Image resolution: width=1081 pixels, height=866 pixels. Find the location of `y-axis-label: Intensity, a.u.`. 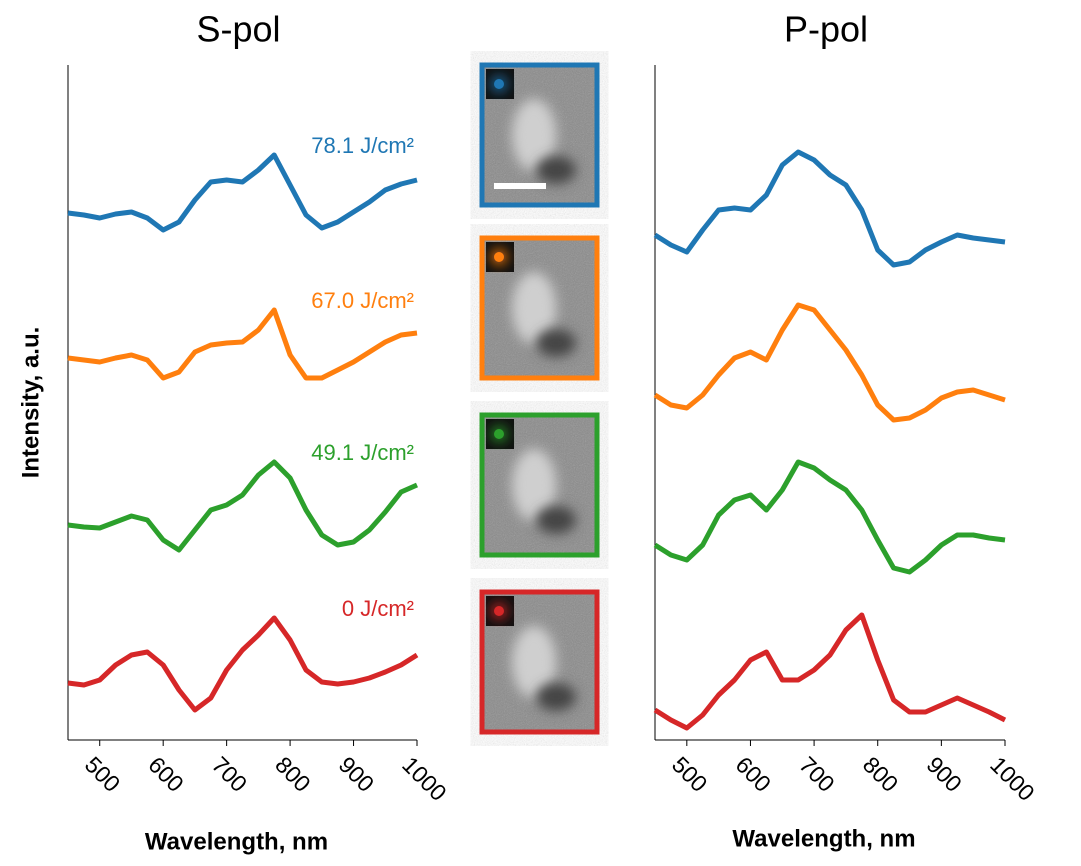

y-axis-label: Intensity, a.u. is located at coordinates (30, 403).